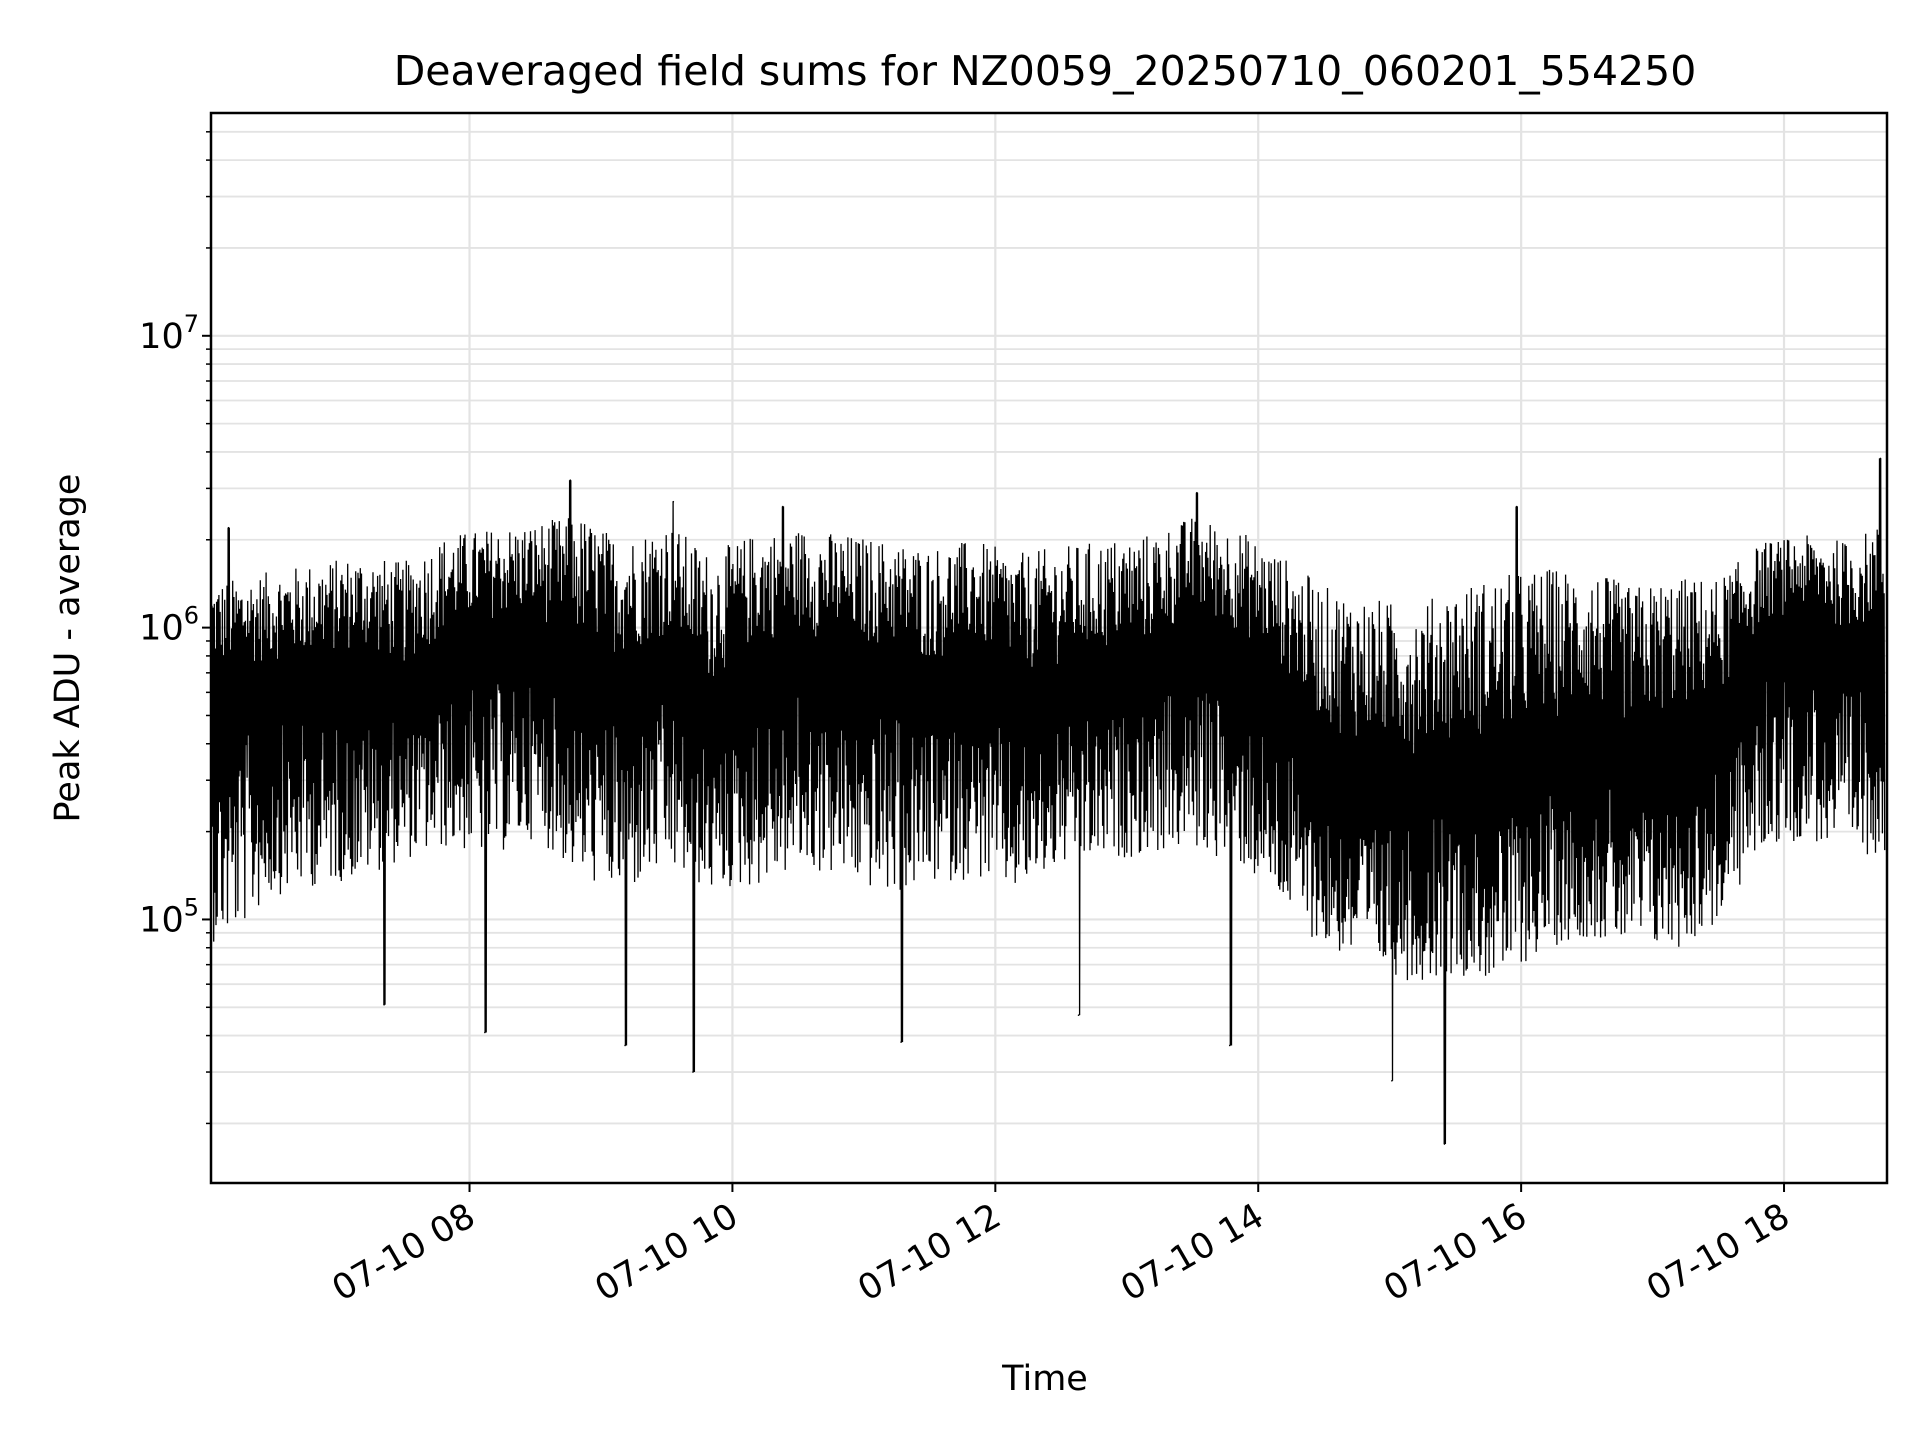 This screenshot has height=1444, width=1920. Describe the element at coordinates (68, 648) in the screenshot. I see `y-axis-label: Peak ADU - average` at that location.